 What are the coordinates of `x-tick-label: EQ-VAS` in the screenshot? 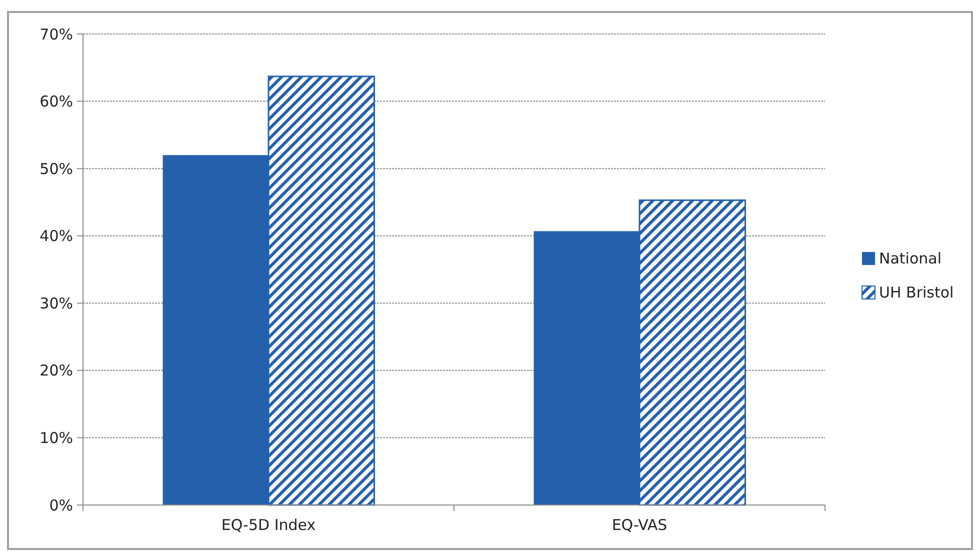 It's located at (640, 525).